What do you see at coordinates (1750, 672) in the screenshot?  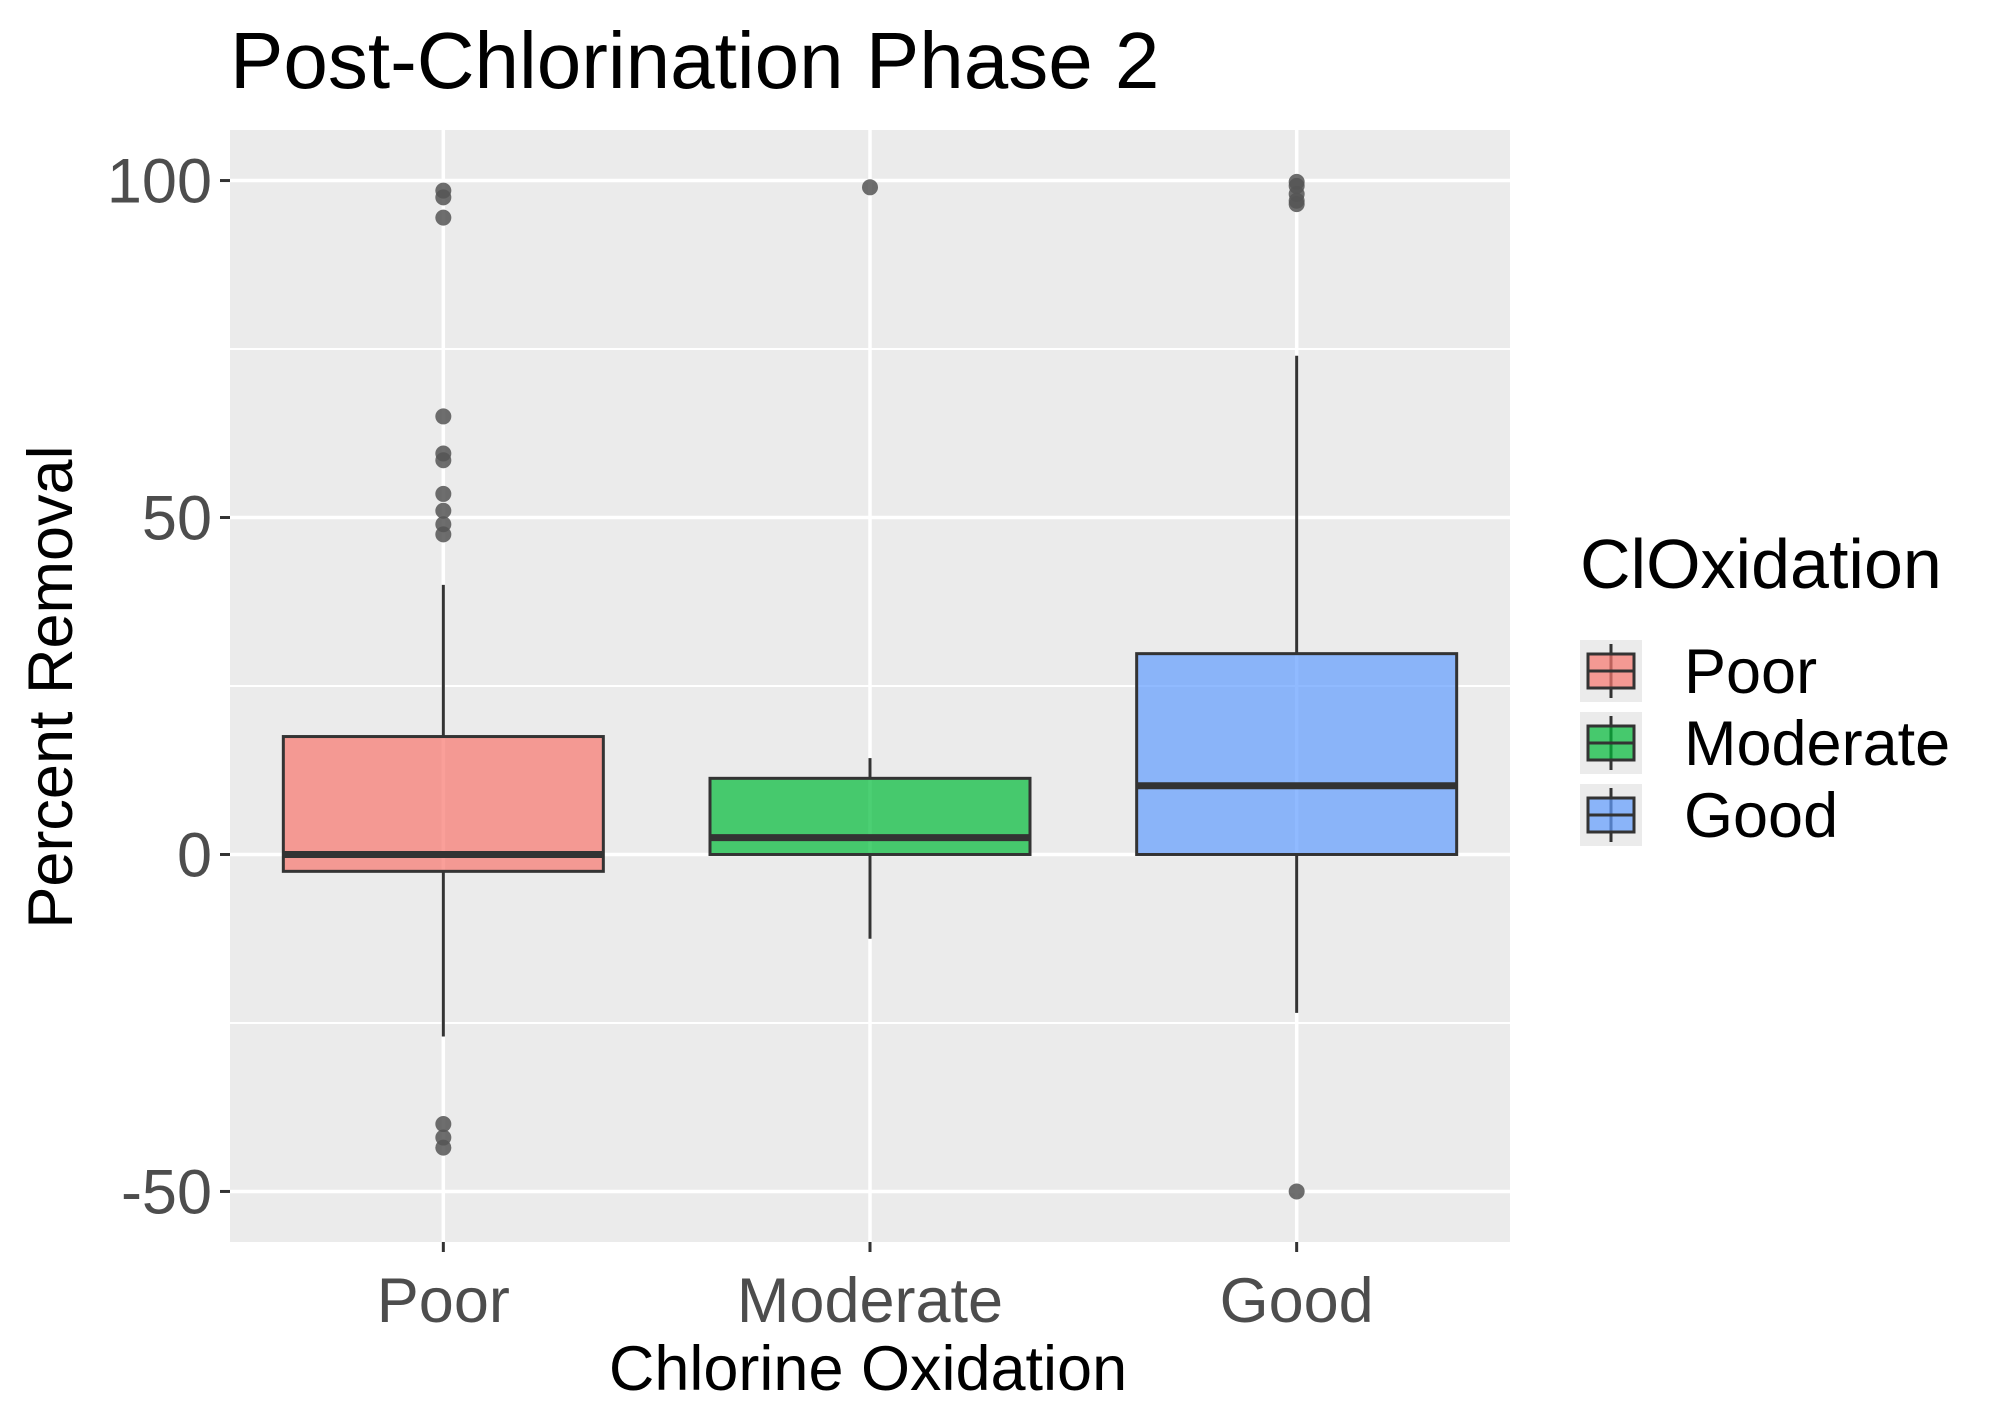 I see `legend-label: Poor` at bounding box center [1750, 672].